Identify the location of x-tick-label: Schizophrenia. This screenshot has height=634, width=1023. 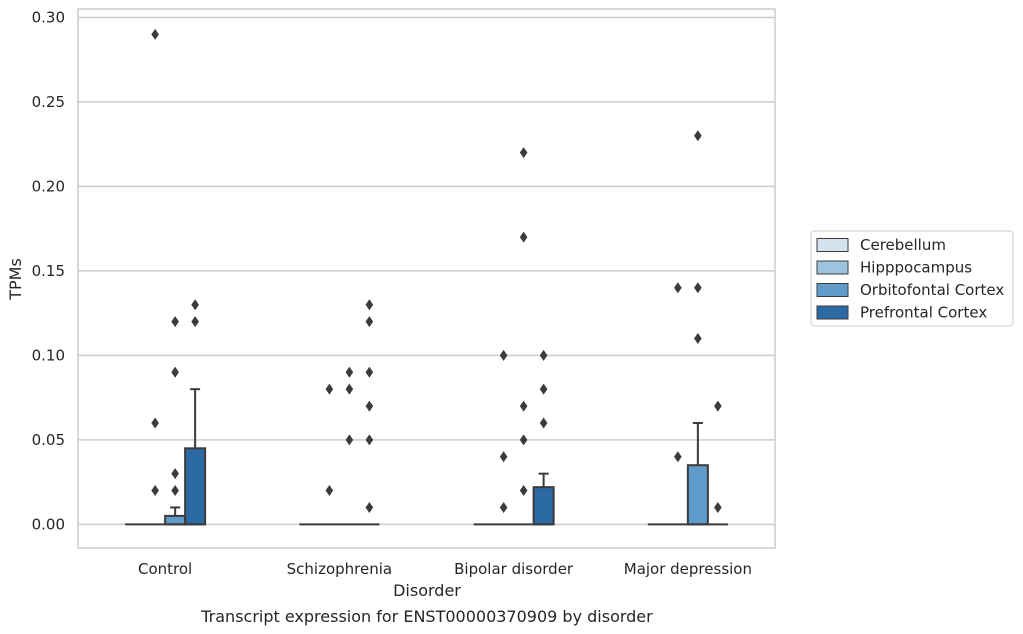
(339, 569).